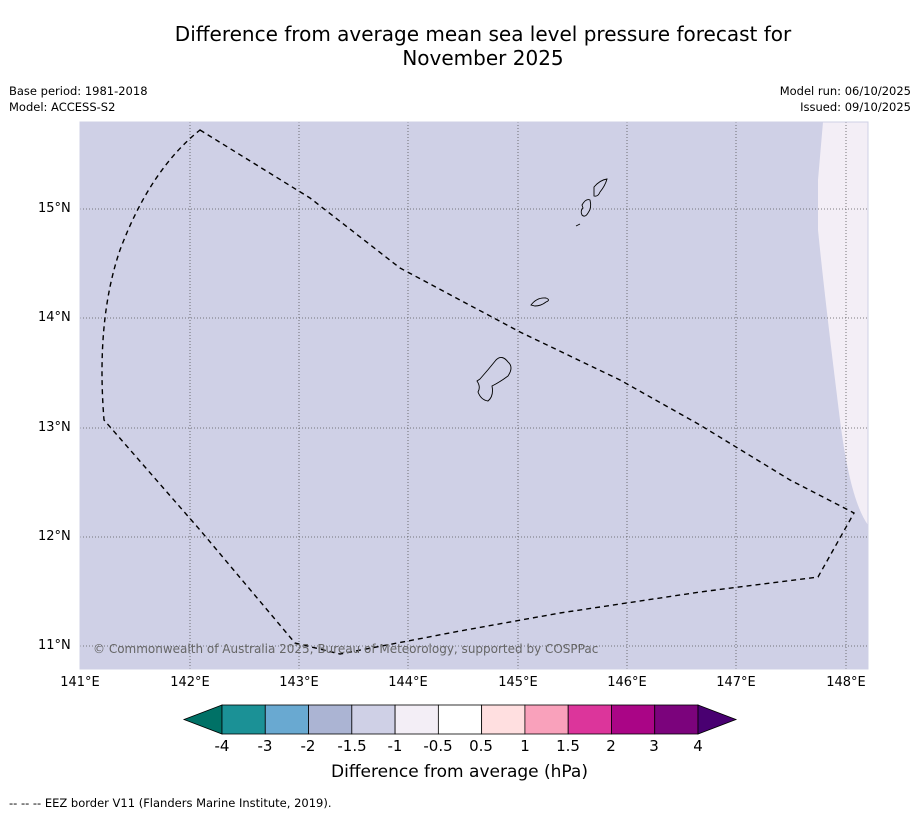  I want to click on colorbar-label: Difference from average (hPa), so click(459, 772).